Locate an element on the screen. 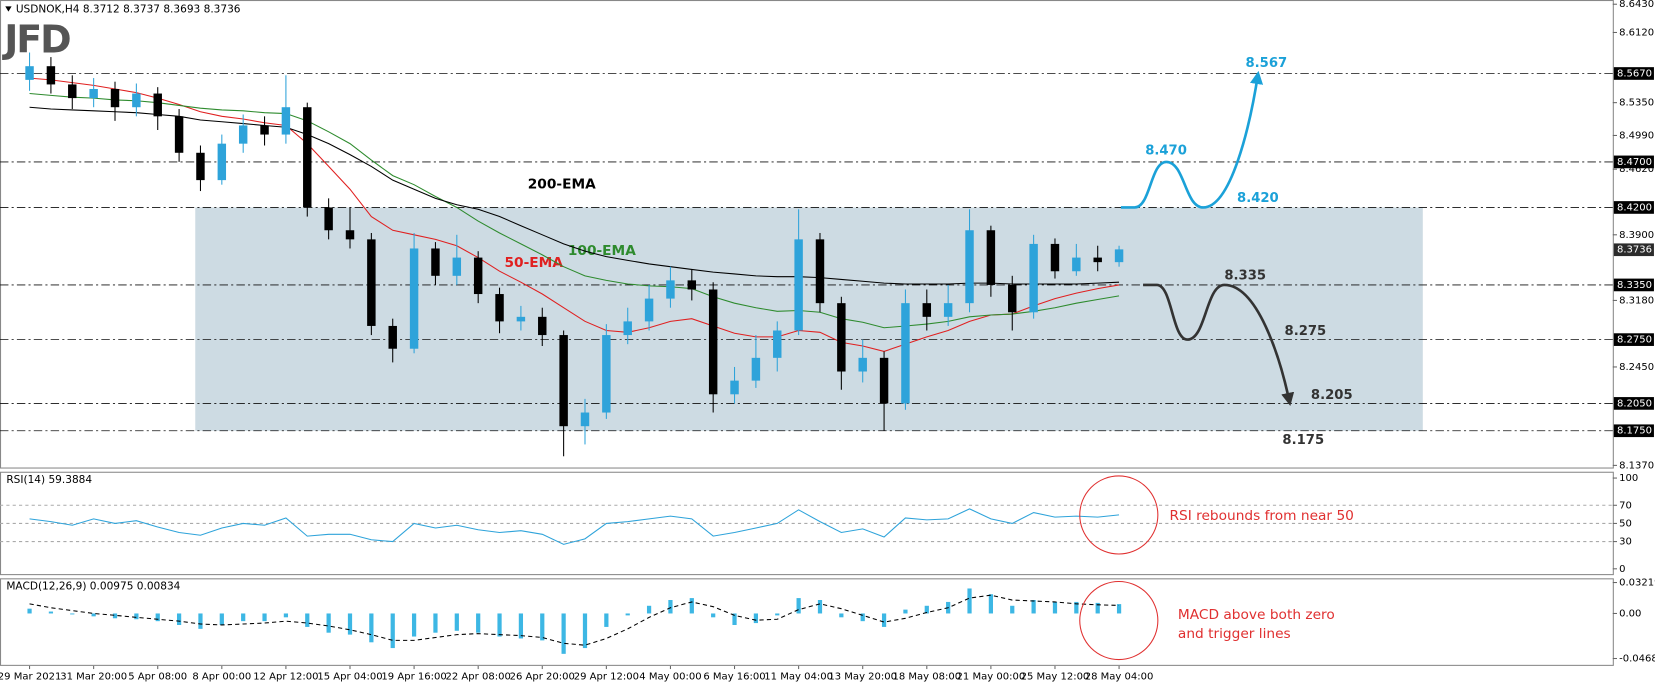 The image size is (1655, 687). last-price-box is located at coordinates (1633, 250).